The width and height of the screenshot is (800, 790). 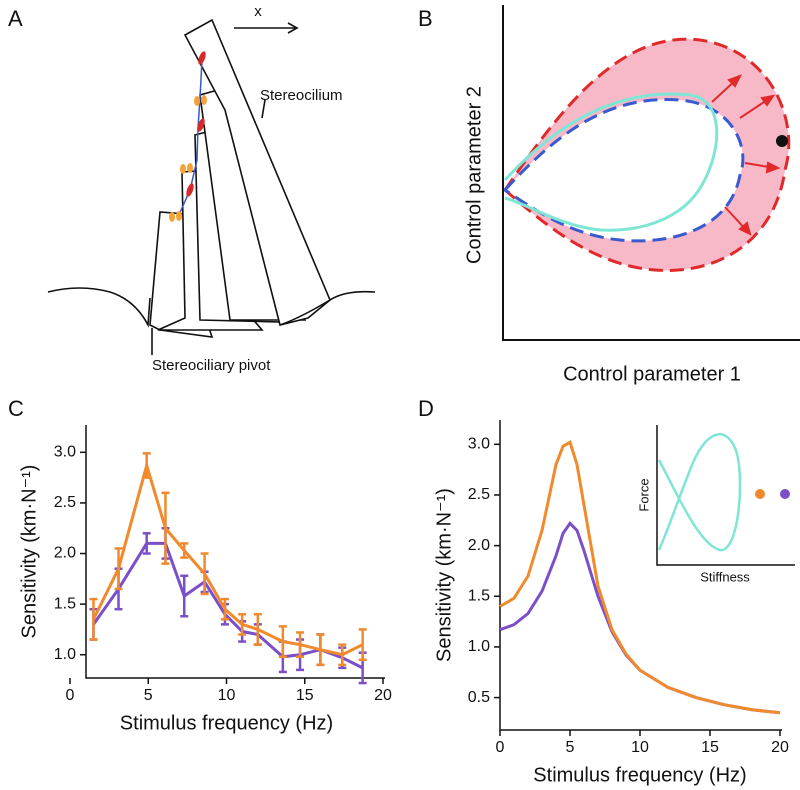 What do you see at coordinates (725, 576) in the screenshot?
I see `inset-x-label: Stiffness` at bounding box center [725, 576].